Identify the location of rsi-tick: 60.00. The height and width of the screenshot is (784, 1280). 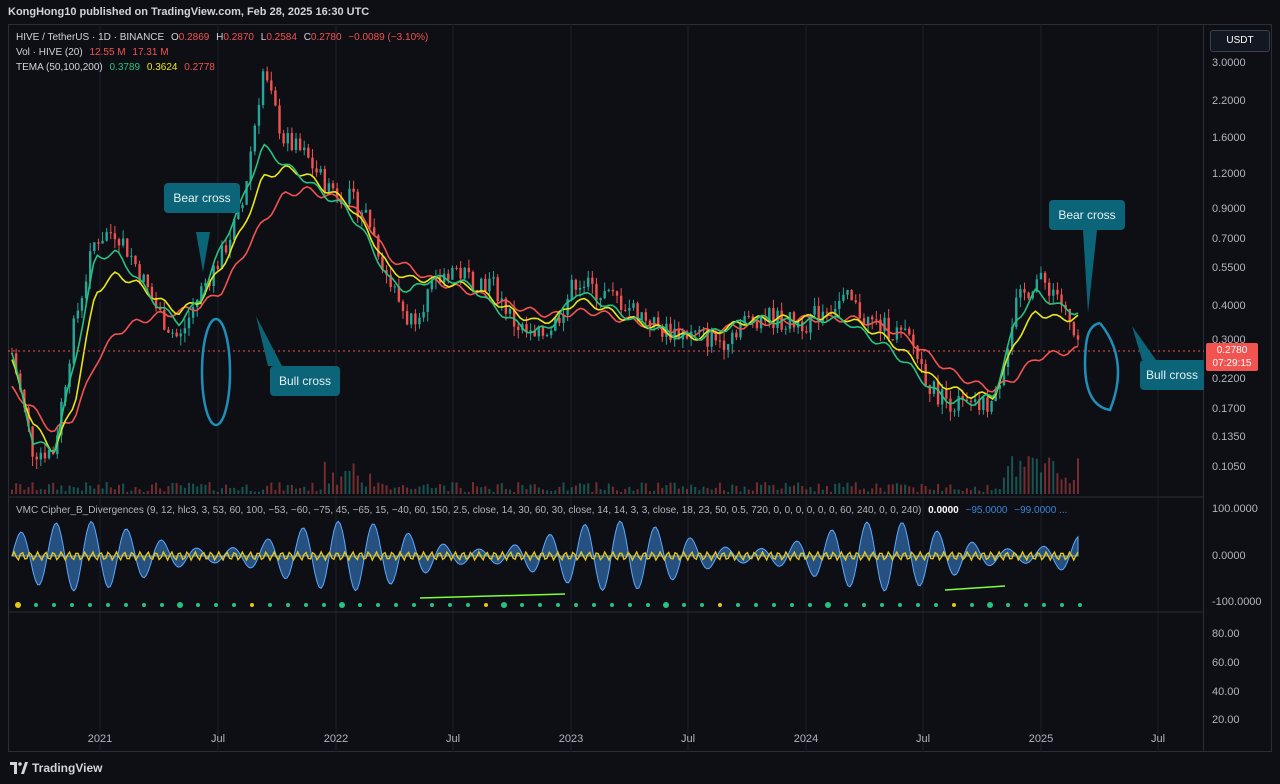
(1226, 663).